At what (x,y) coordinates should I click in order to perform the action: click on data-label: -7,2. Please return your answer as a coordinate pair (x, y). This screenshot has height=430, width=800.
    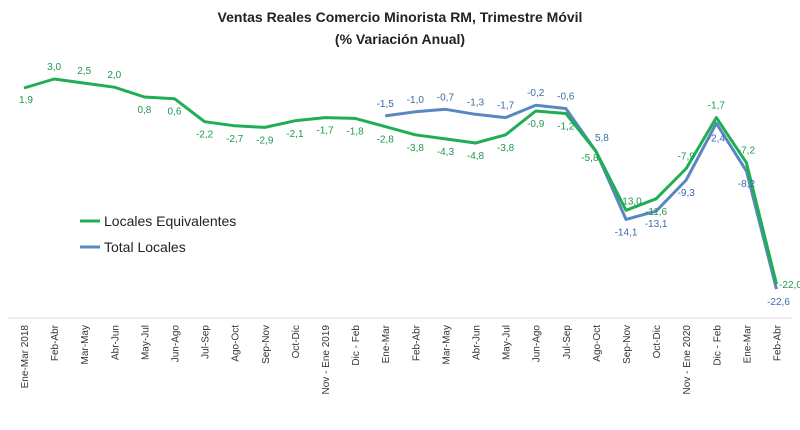
    Looking at the image, I should click on (747, 151).